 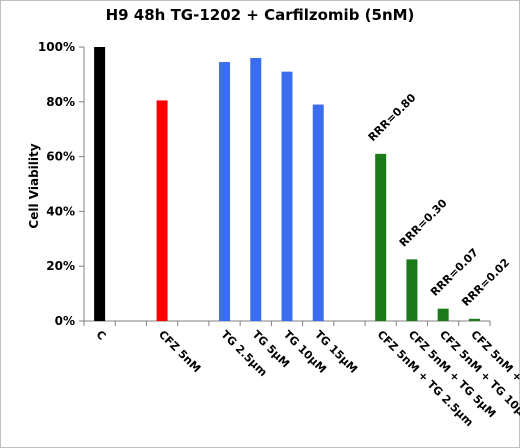 I want to click on bar-annotation: RRR=0.30, so click(x=423, y=222).